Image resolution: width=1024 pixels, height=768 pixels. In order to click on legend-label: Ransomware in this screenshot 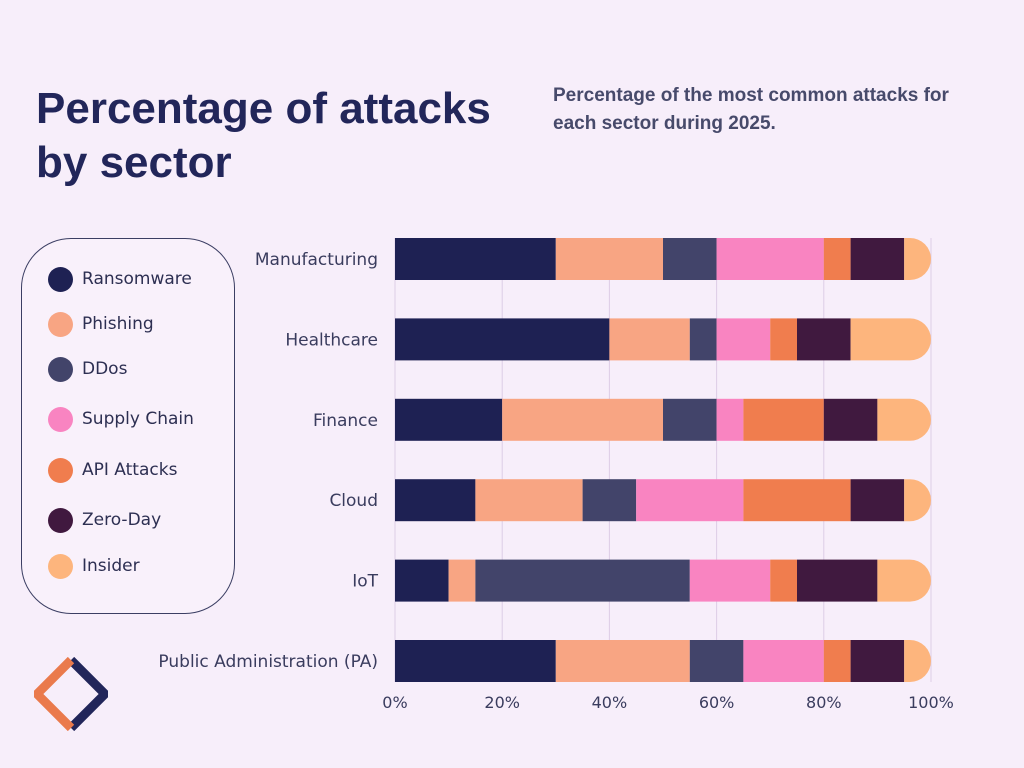, I will do `click(137, 279)`.